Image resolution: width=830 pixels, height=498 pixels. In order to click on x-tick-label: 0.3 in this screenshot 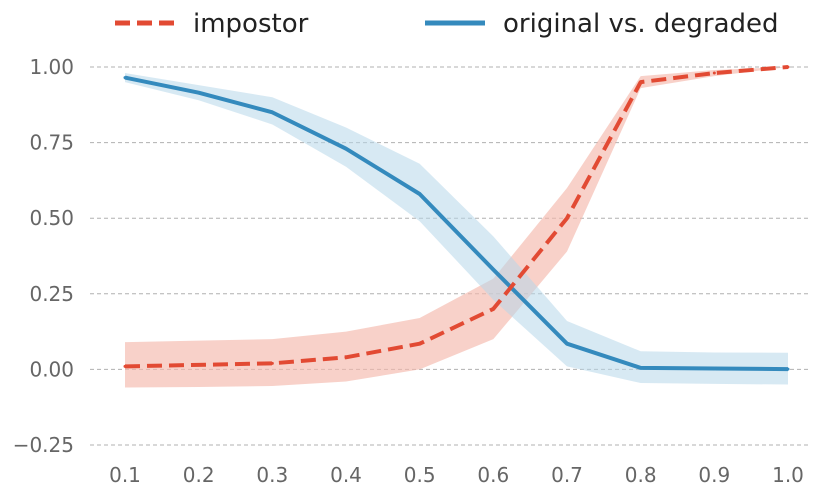, I will do `click(272, 475)`.